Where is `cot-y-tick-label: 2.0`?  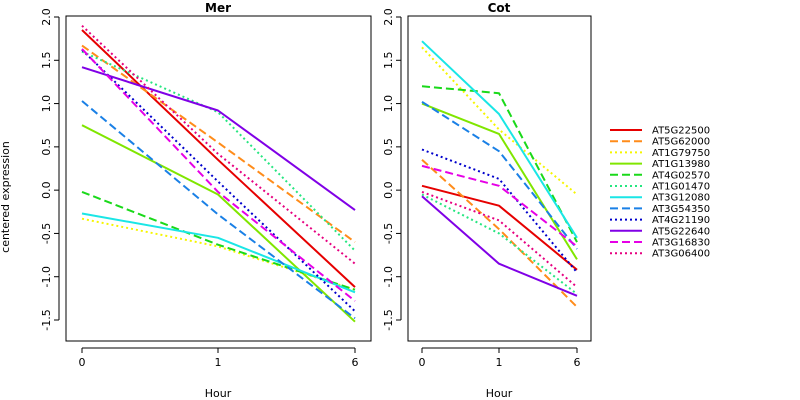
cot-y-tick-label: 2.0 is located at coordinates (388, 17).